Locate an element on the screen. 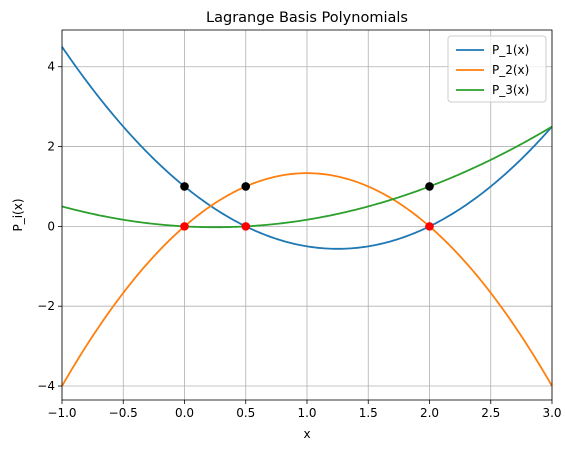  y-tick-label: 2 is located at coordinates (51, 147).